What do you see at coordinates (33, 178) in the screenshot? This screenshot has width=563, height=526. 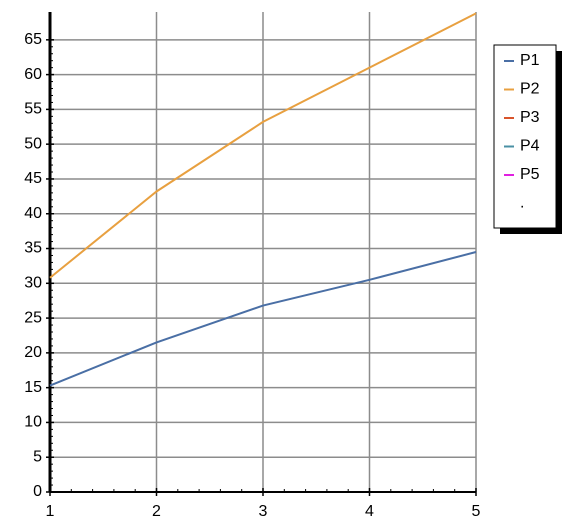 I see `y-tick-label: 45` at bounding box center [33, 178].